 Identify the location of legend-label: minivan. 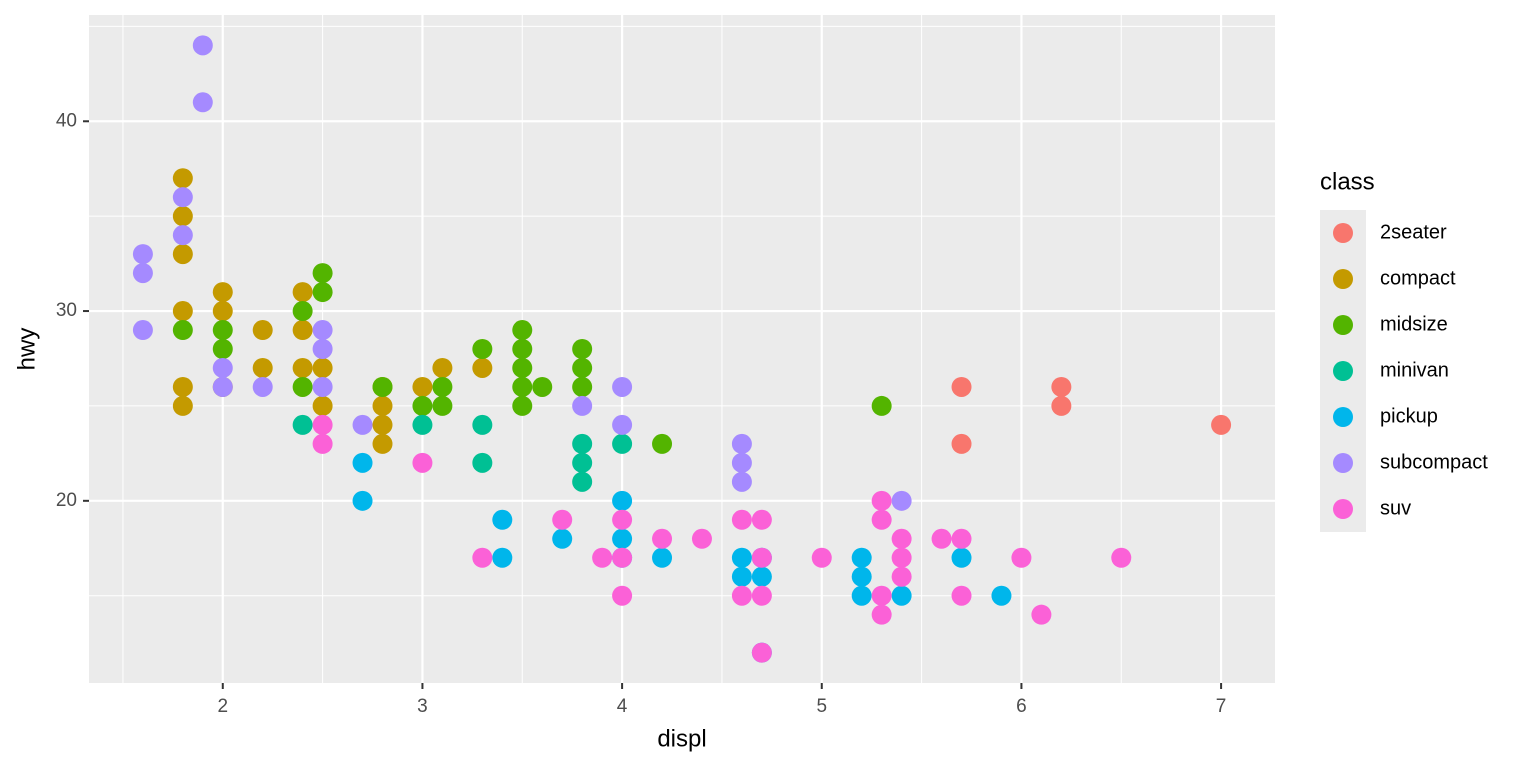
(1414, 370).